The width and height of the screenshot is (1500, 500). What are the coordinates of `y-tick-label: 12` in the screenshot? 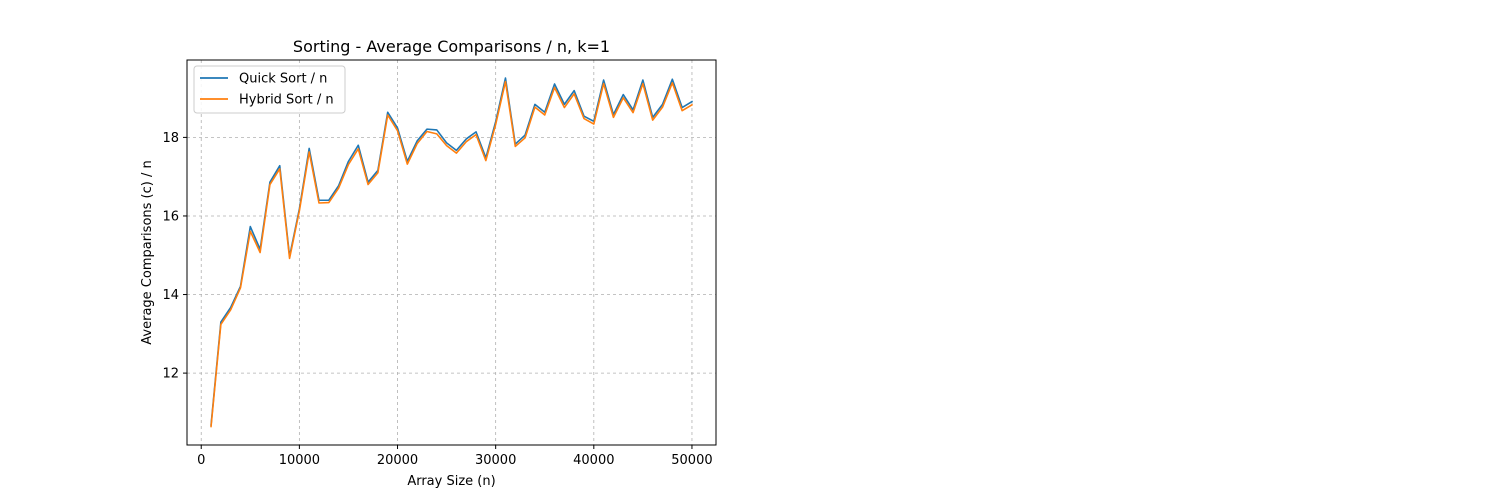 It's located at (170, 374).